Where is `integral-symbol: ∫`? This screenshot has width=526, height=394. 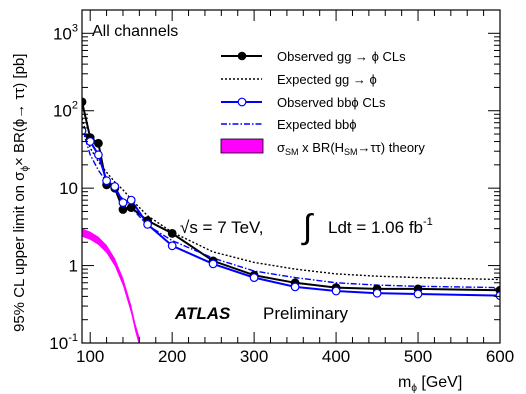 integral-symbol: ∫ is located at coordinates (307, 227).